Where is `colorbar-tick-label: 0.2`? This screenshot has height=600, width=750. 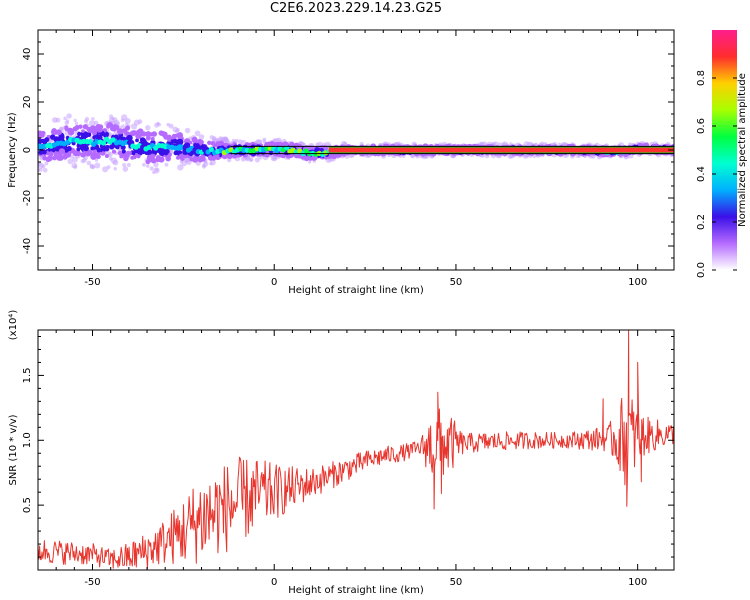 colorbar-tick-label: 0.2 is located at coordinates (701, 222).